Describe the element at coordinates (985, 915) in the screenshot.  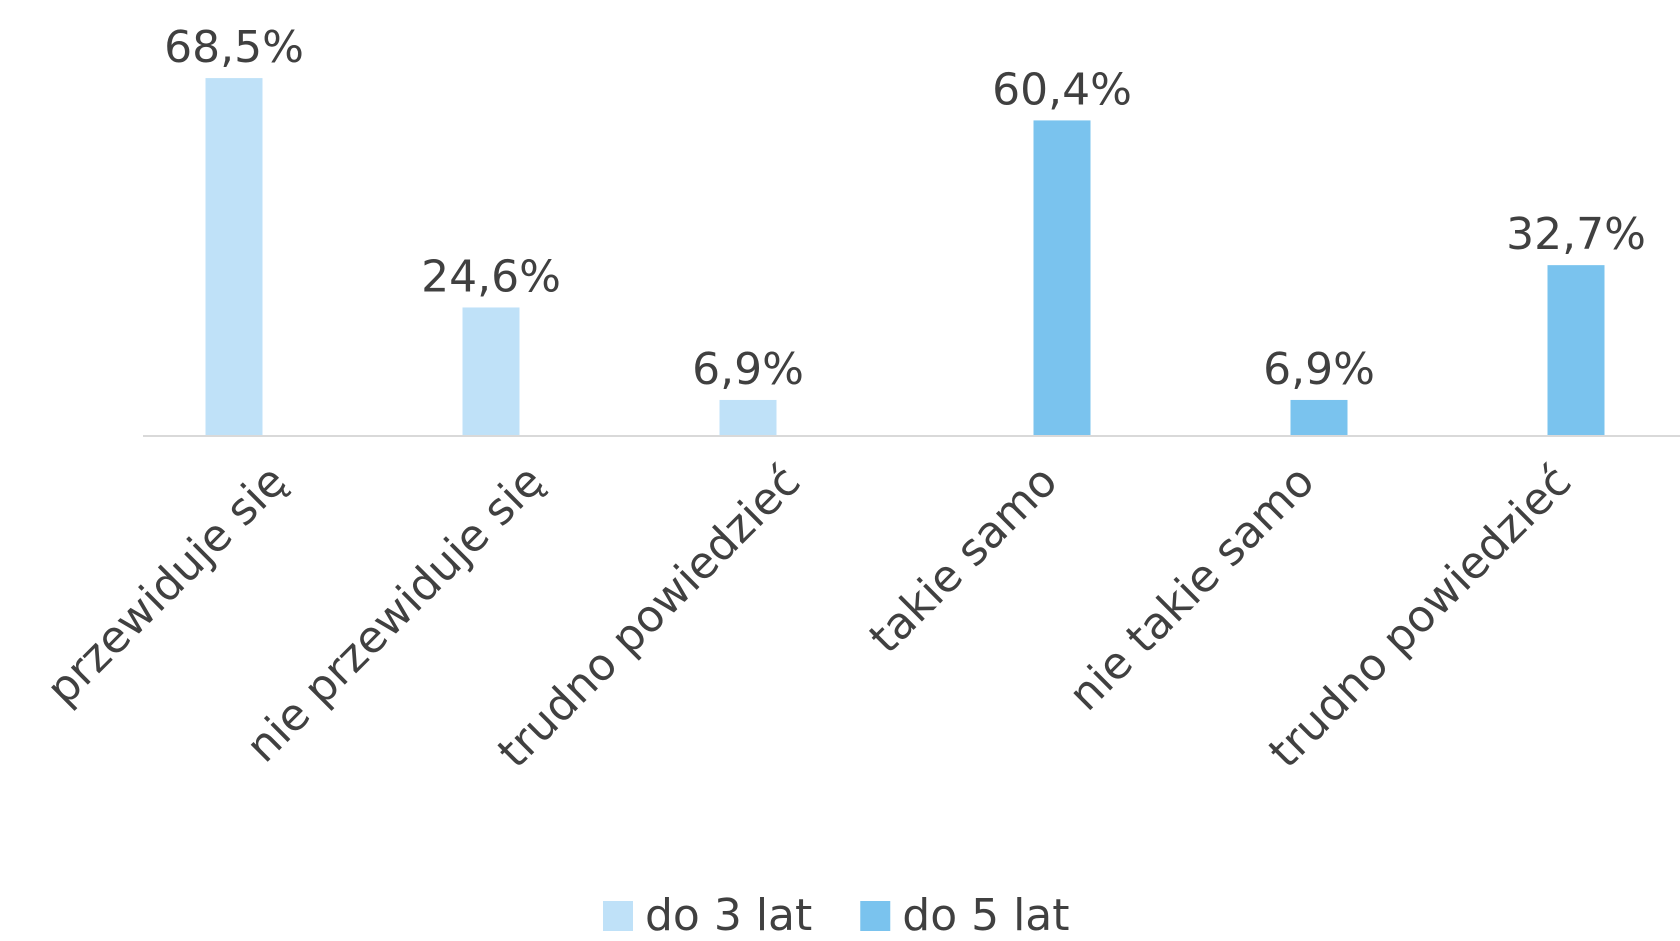
I see `legend-label: do 5 lat` at that location.